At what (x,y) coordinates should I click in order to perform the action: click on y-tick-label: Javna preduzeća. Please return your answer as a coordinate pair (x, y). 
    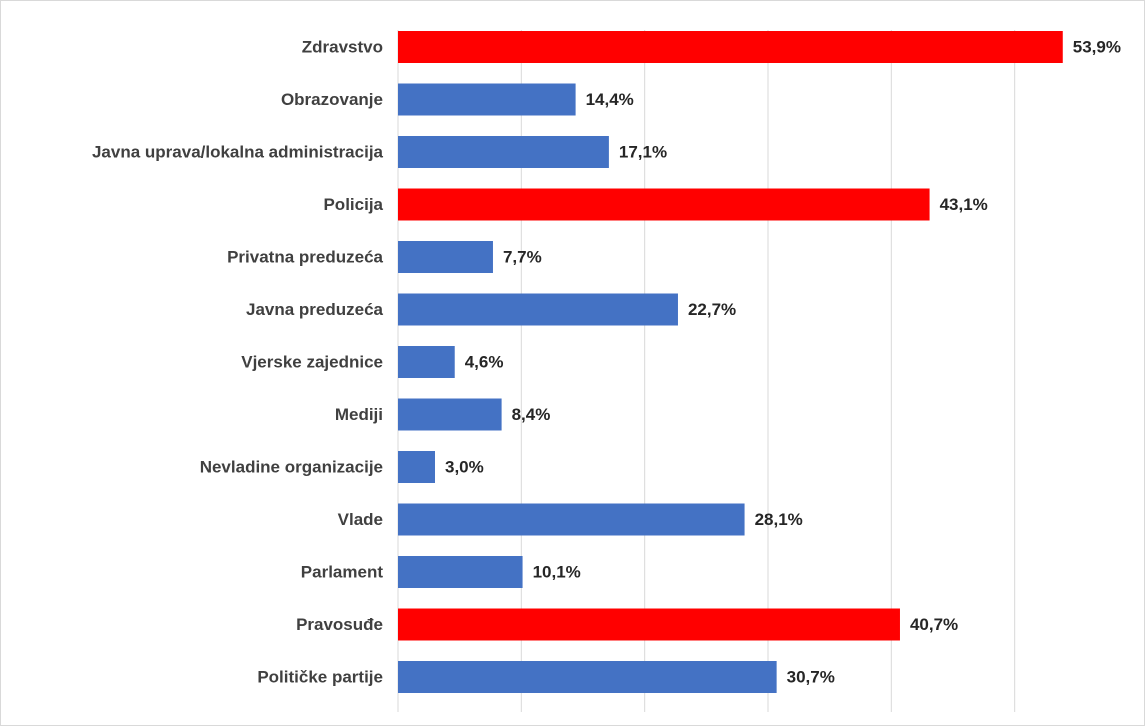
    Looking at the image, I should click on (315, 309).